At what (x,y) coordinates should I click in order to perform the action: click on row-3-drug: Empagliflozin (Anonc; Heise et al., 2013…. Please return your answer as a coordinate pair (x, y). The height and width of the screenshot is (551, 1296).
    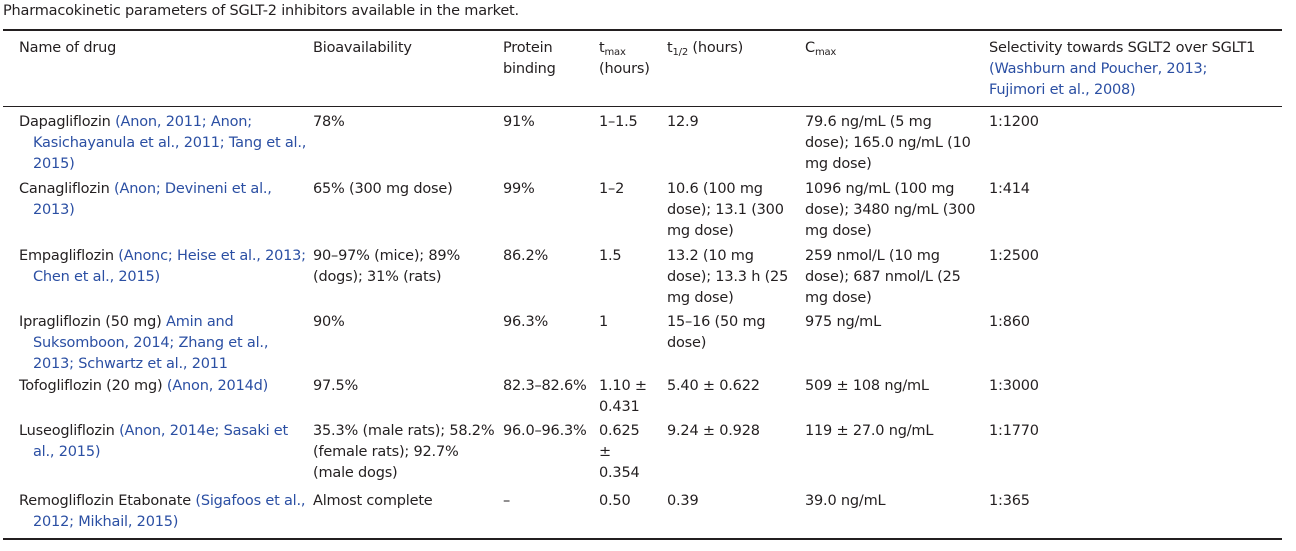
    Looking at the image, I should click on (162, 266).